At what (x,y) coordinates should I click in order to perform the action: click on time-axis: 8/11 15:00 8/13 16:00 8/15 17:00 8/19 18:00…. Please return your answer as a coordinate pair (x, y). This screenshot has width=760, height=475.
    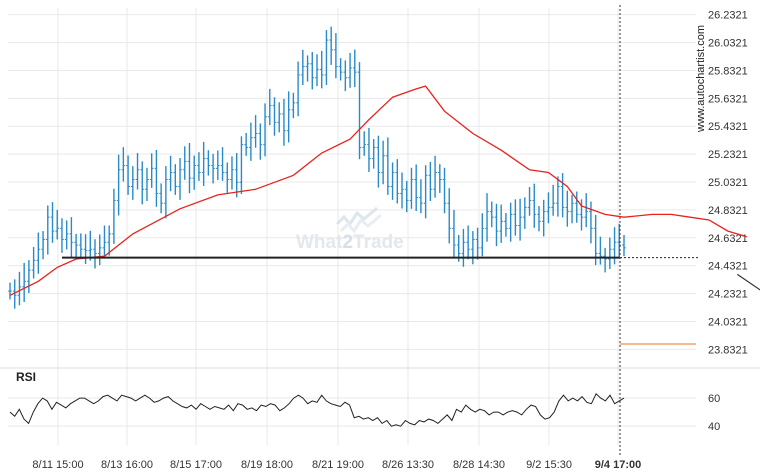
    Looking at the image, I should click on (336, 465).